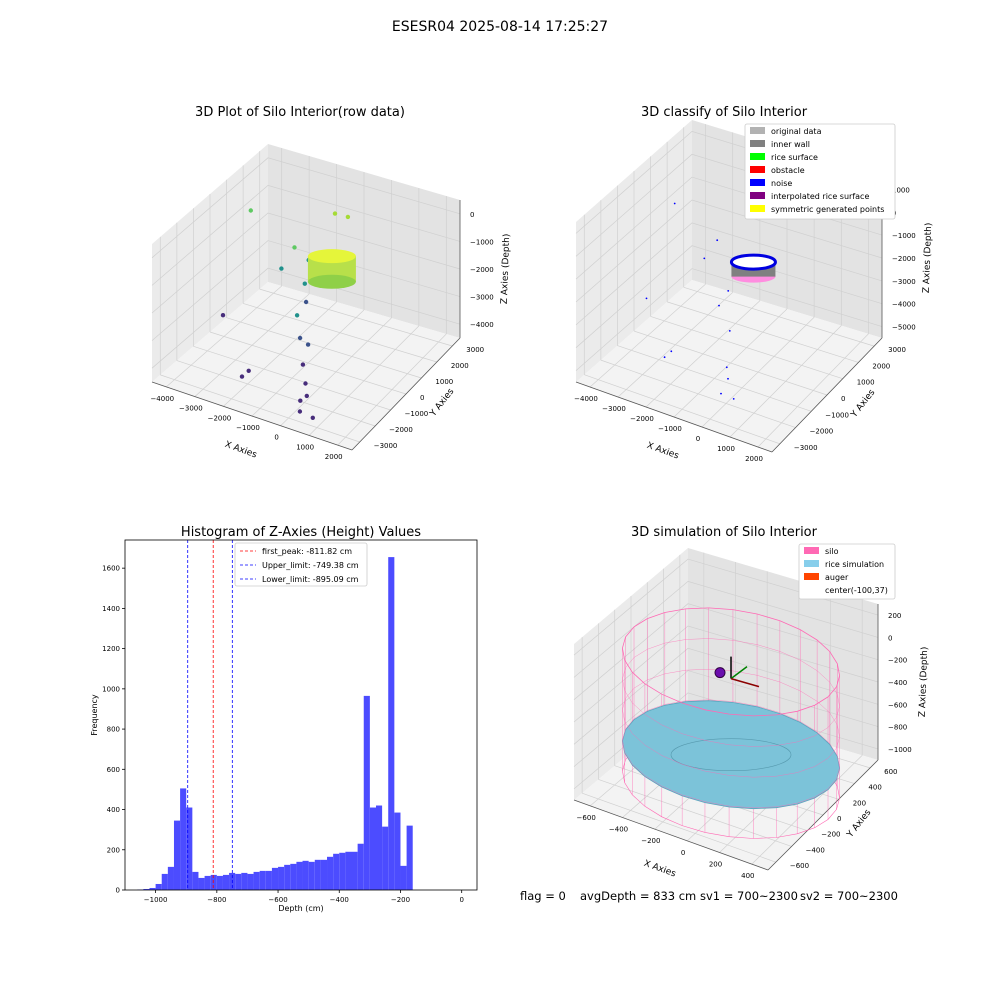 This screenshot has width=1000, height=1000. I want to click on y-tick-label: 1600, so click(111, 569).